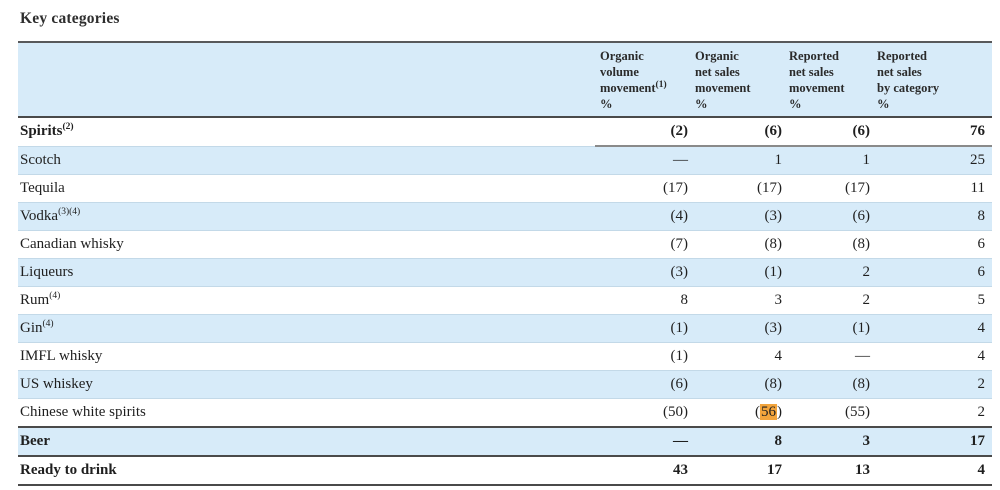  Describe the element at coordinates (737, 413) in the screenshot. I see `cell-value: (56)` at that location.